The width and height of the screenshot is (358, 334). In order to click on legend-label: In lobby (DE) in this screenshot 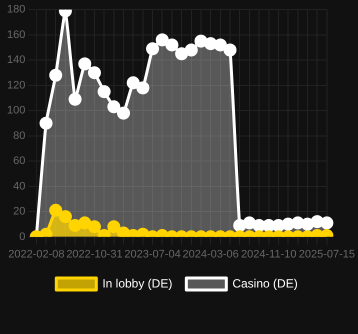, I will do `click(137, 283)`.